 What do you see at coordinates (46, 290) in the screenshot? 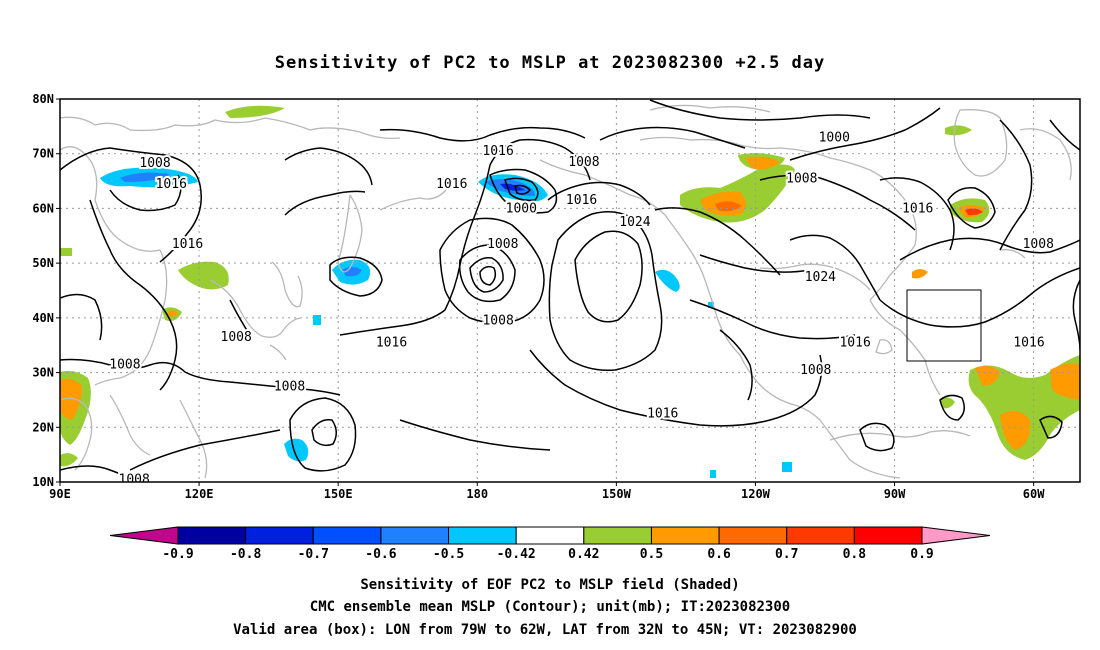
I see `latitude-axis: 10N 20N 30N 40N 50N 60N 70N 80N` at bounding box center [46, 290].